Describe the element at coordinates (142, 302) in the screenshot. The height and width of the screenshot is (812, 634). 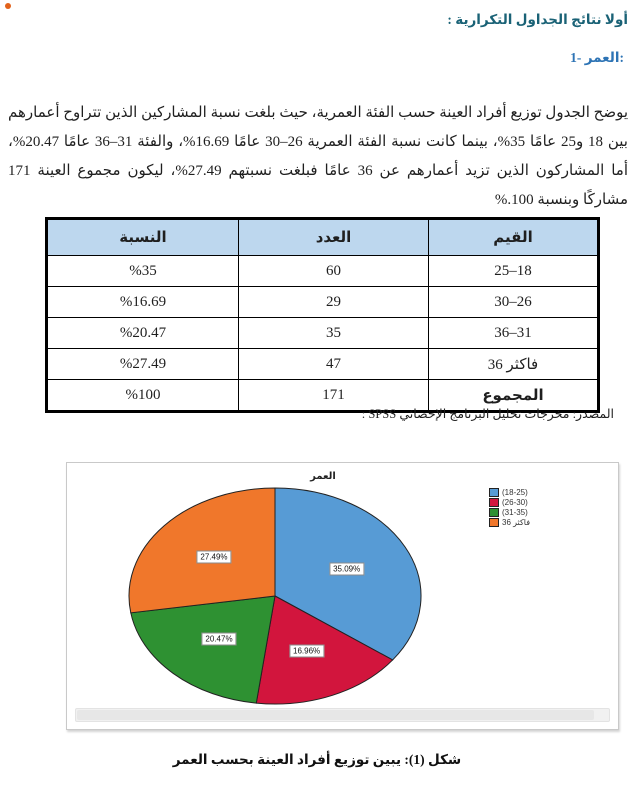
I see `table-cell: %16.69` at that location.